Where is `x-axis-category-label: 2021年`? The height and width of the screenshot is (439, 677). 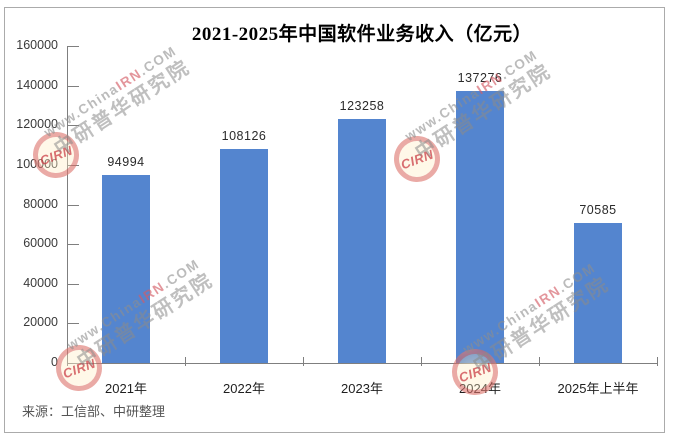
x-axis-category-label: 2021年 is located at coordinates (126, 388).